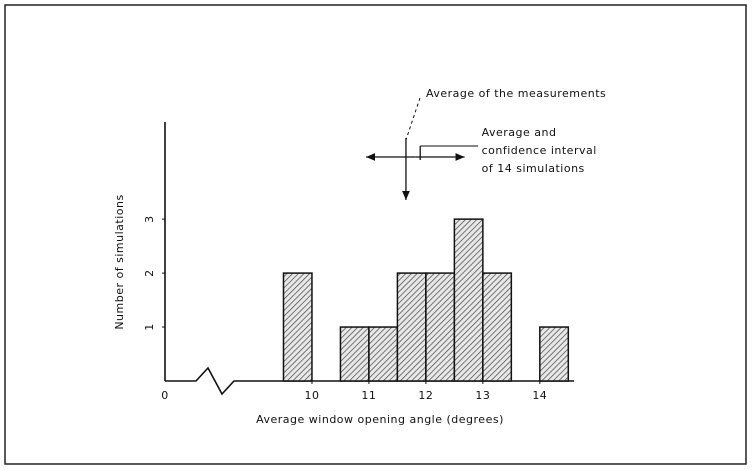 This screenshot has height=470, width=752. I want to click on x-tick-label: 10, so click(311, 395).